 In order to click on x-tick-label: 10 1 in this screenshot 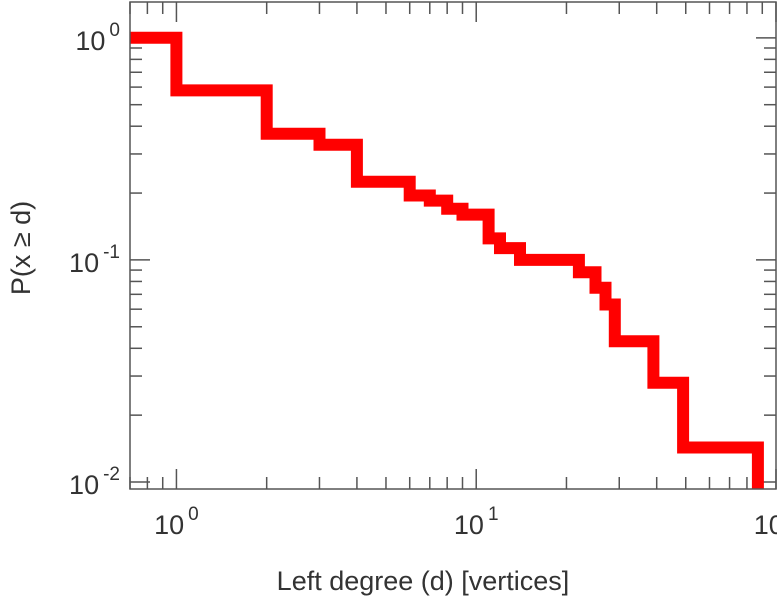, I will do `click(476, 522)`.